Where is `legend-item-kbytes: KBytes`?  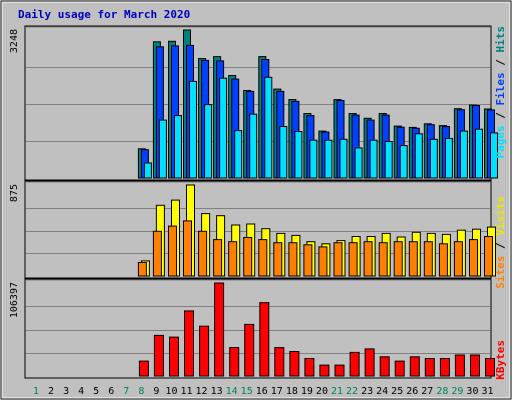 legend-item-kbytes: KBytes is located at coordinates (500, 360).